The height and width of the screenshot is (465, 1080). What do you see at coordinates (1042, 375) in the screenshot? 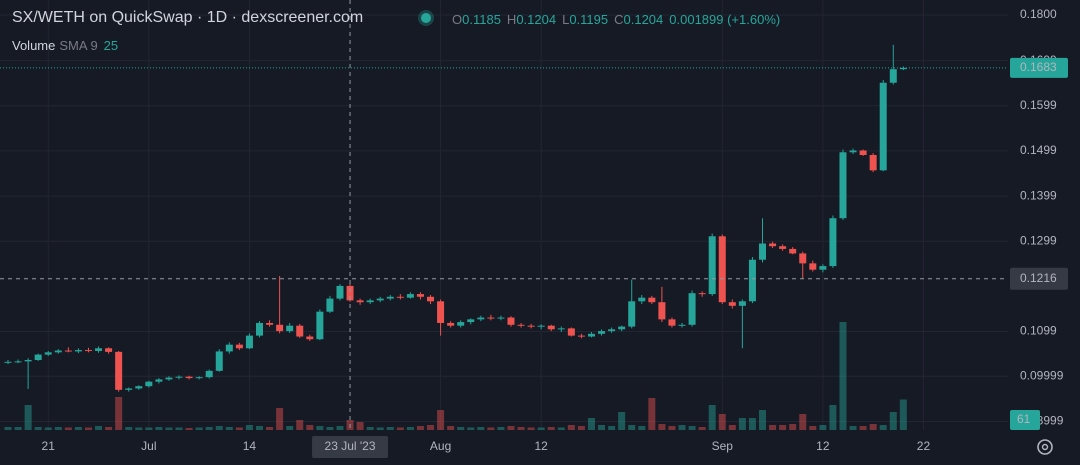
I see `y-tick-label: 0.09999` at bounding box center [1042, 375].